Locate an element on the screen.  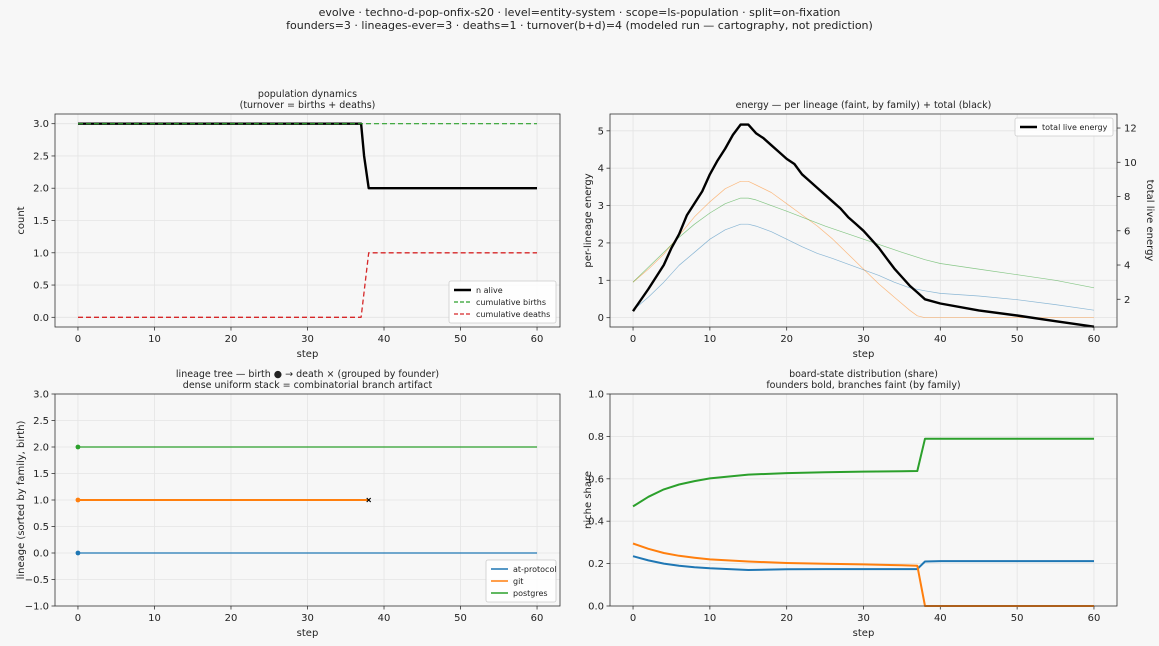
y-tick-label: 5 is located at coordinates (601, 131).